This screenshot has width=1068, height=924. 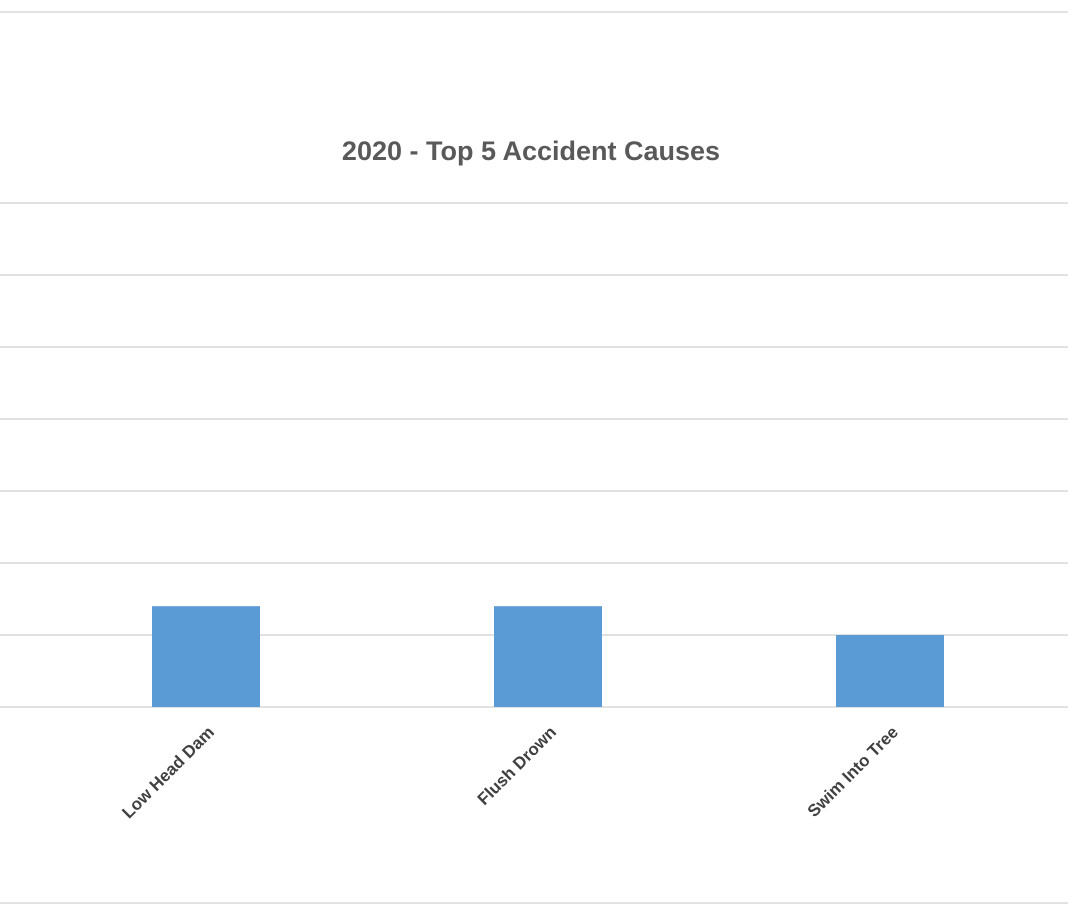 What do you see at coordinates (853, 772) in the screenshot?
I see `x-tick-label: Swim Into Tree` at bounding box center [853, 772].